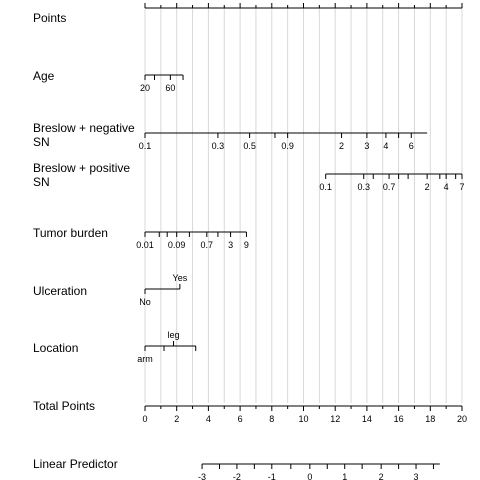 The image size is (480, 480). I want to click on row-label-ulceration: Ulceration, so click(60, 291).